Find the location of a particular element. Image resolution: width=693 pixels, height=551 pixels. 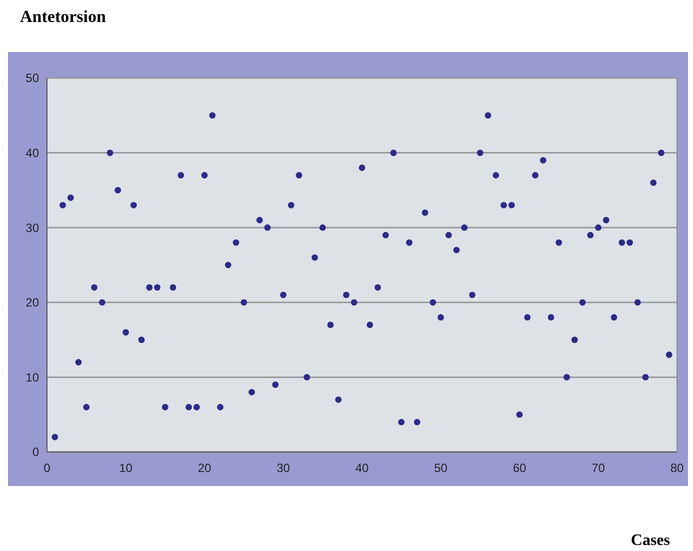

y-tick-label: 30 is located at coordinates (33, 227).